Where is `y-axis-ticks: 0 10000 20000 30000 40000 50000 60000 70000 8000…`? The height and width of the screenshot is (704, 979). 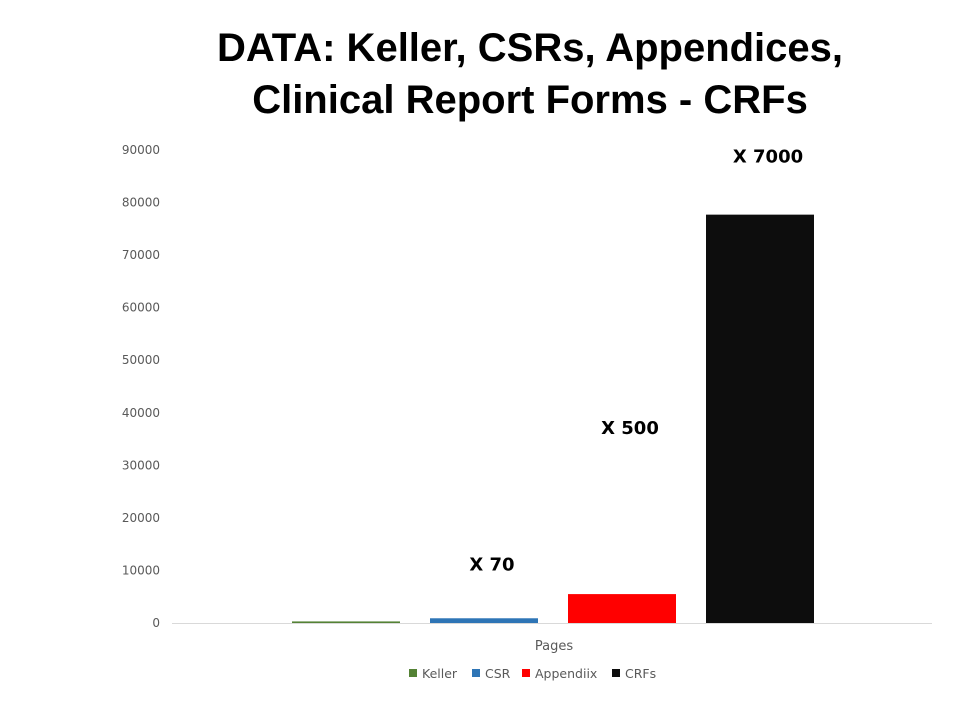 y-axis-ticks: 0 10000 20000 30000 40000 50000 60000 70000 8000… is located at coordinates (141, 386).